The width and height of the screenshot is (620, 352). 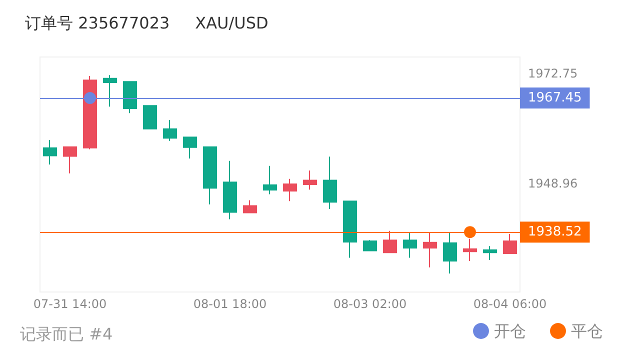 I want to click on chart-title: 订单号 235677023 XAU/USD, so click(x=146, y=23).